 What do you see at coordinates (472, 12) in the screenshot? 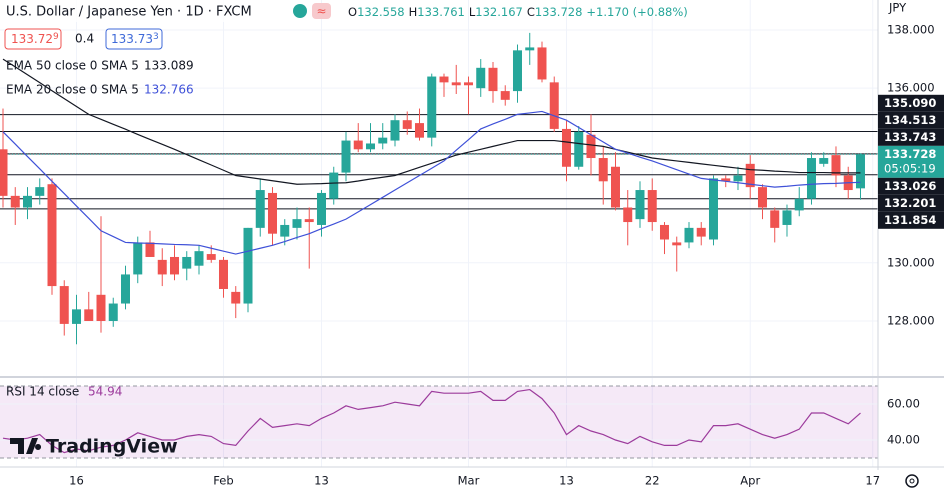
I see `ohlc-key: L` at bounding box center [472, 12].